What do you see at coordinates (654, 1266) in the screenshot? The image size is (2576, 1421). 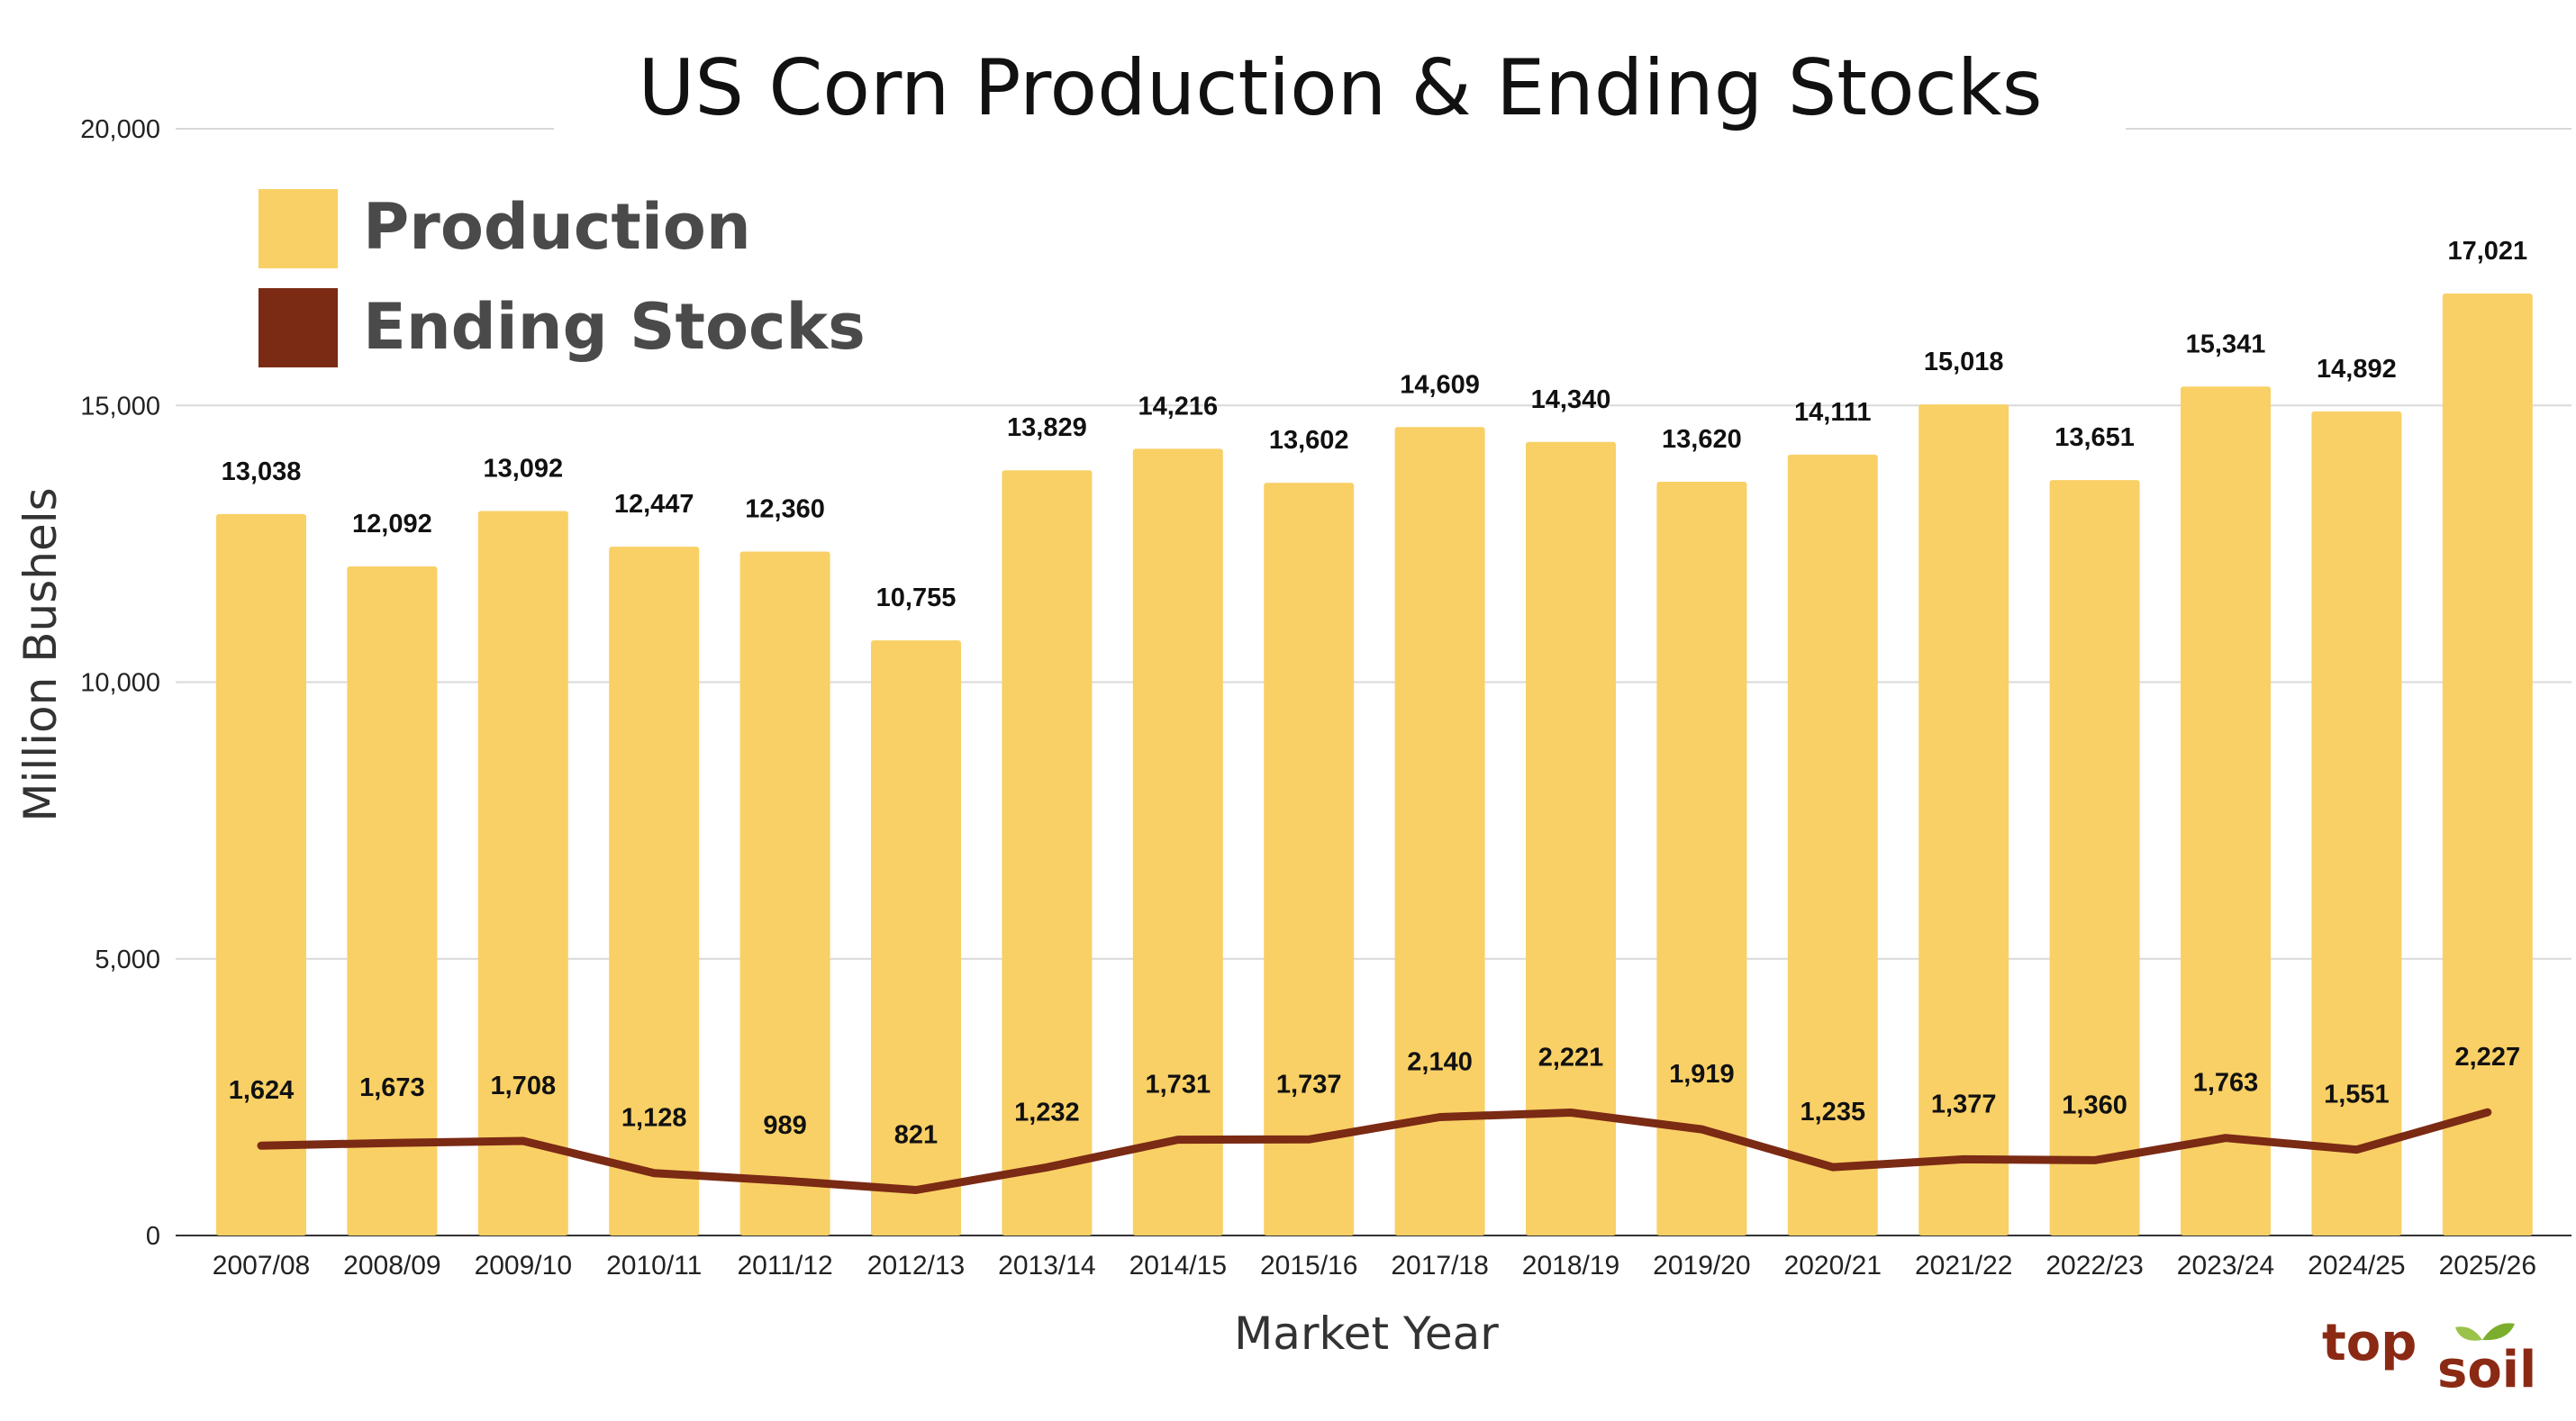 I see `x-tick-label: 2010/11` at bounding box center [654, 1266].